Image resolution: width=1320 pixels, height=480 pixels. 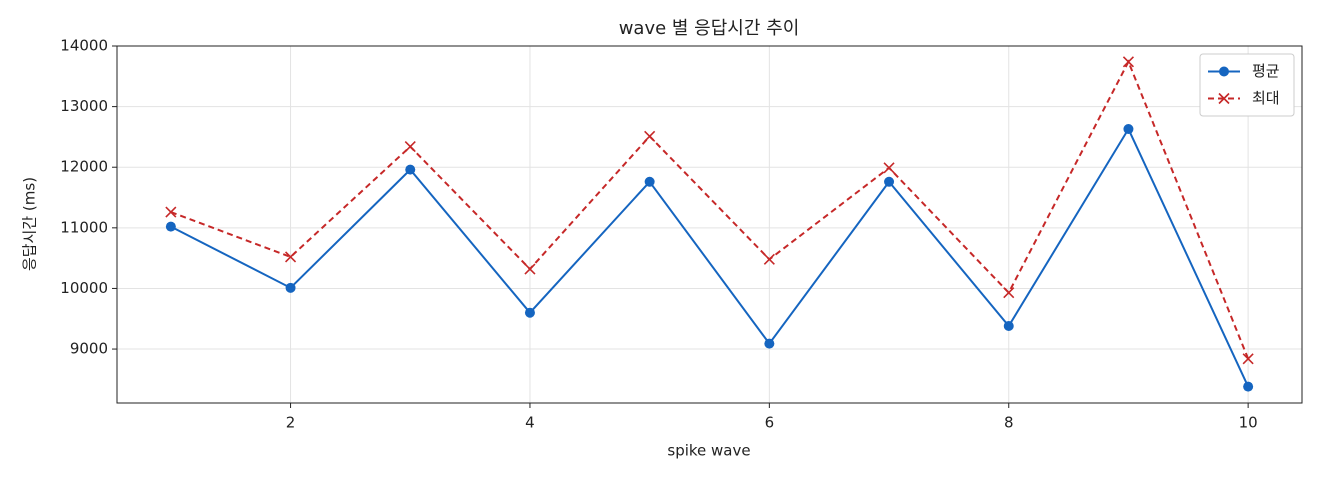 I want to click on legend-box, so click(x=1247, y=85).